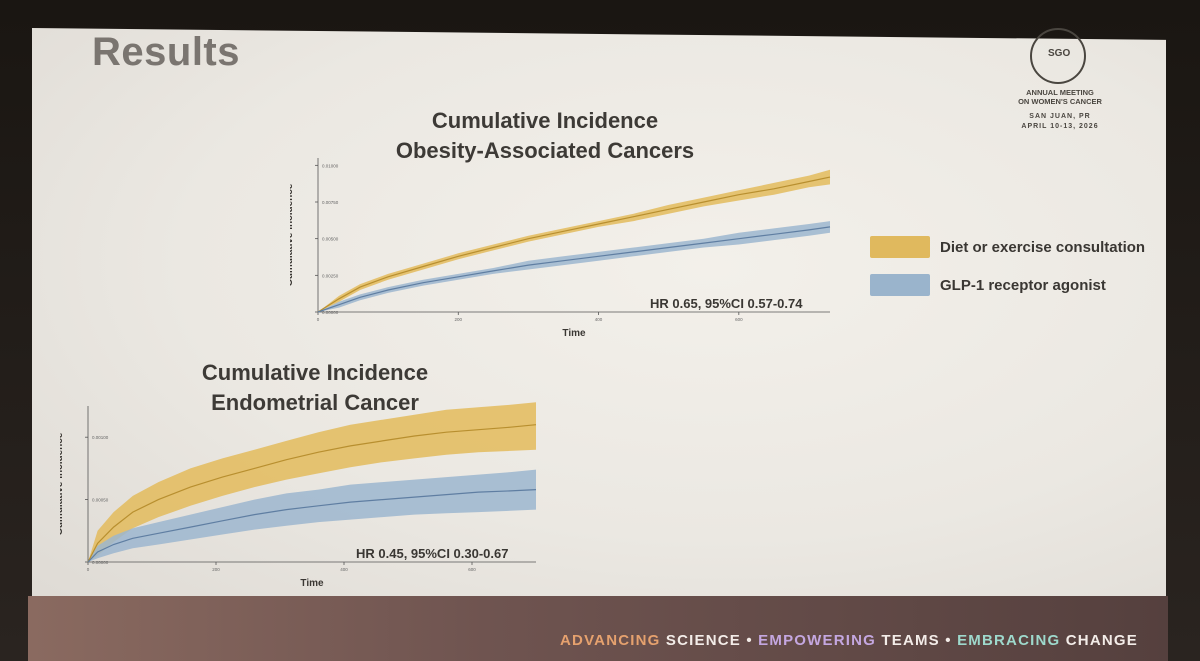  Describe the element at coordinates (315, 372) in the screenshot. I see `chart2-title-line1: Cumulative Incidence` at that location.